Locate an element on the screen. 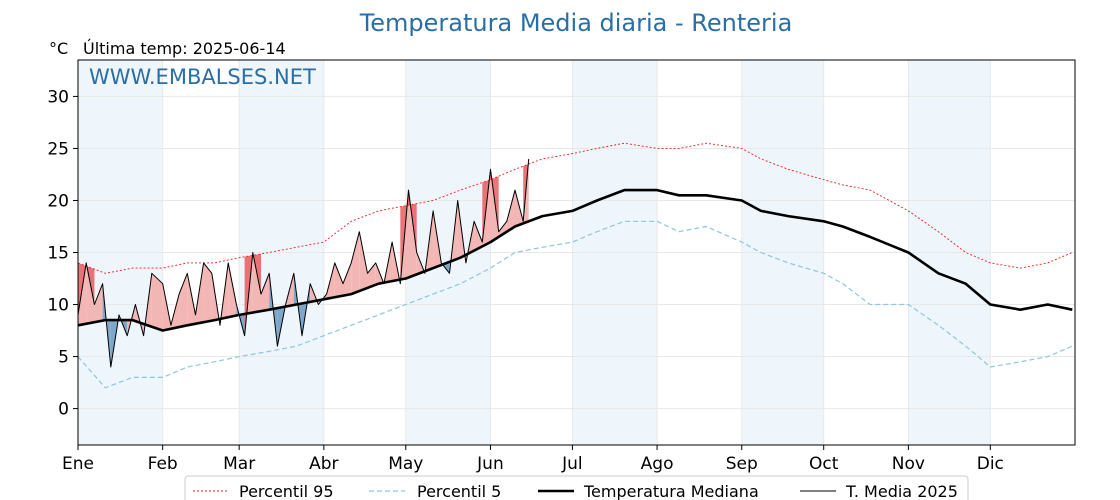 This screenshot has height=500, width=1120. y-tick-label: 5 is located at coordinates (63, 358).